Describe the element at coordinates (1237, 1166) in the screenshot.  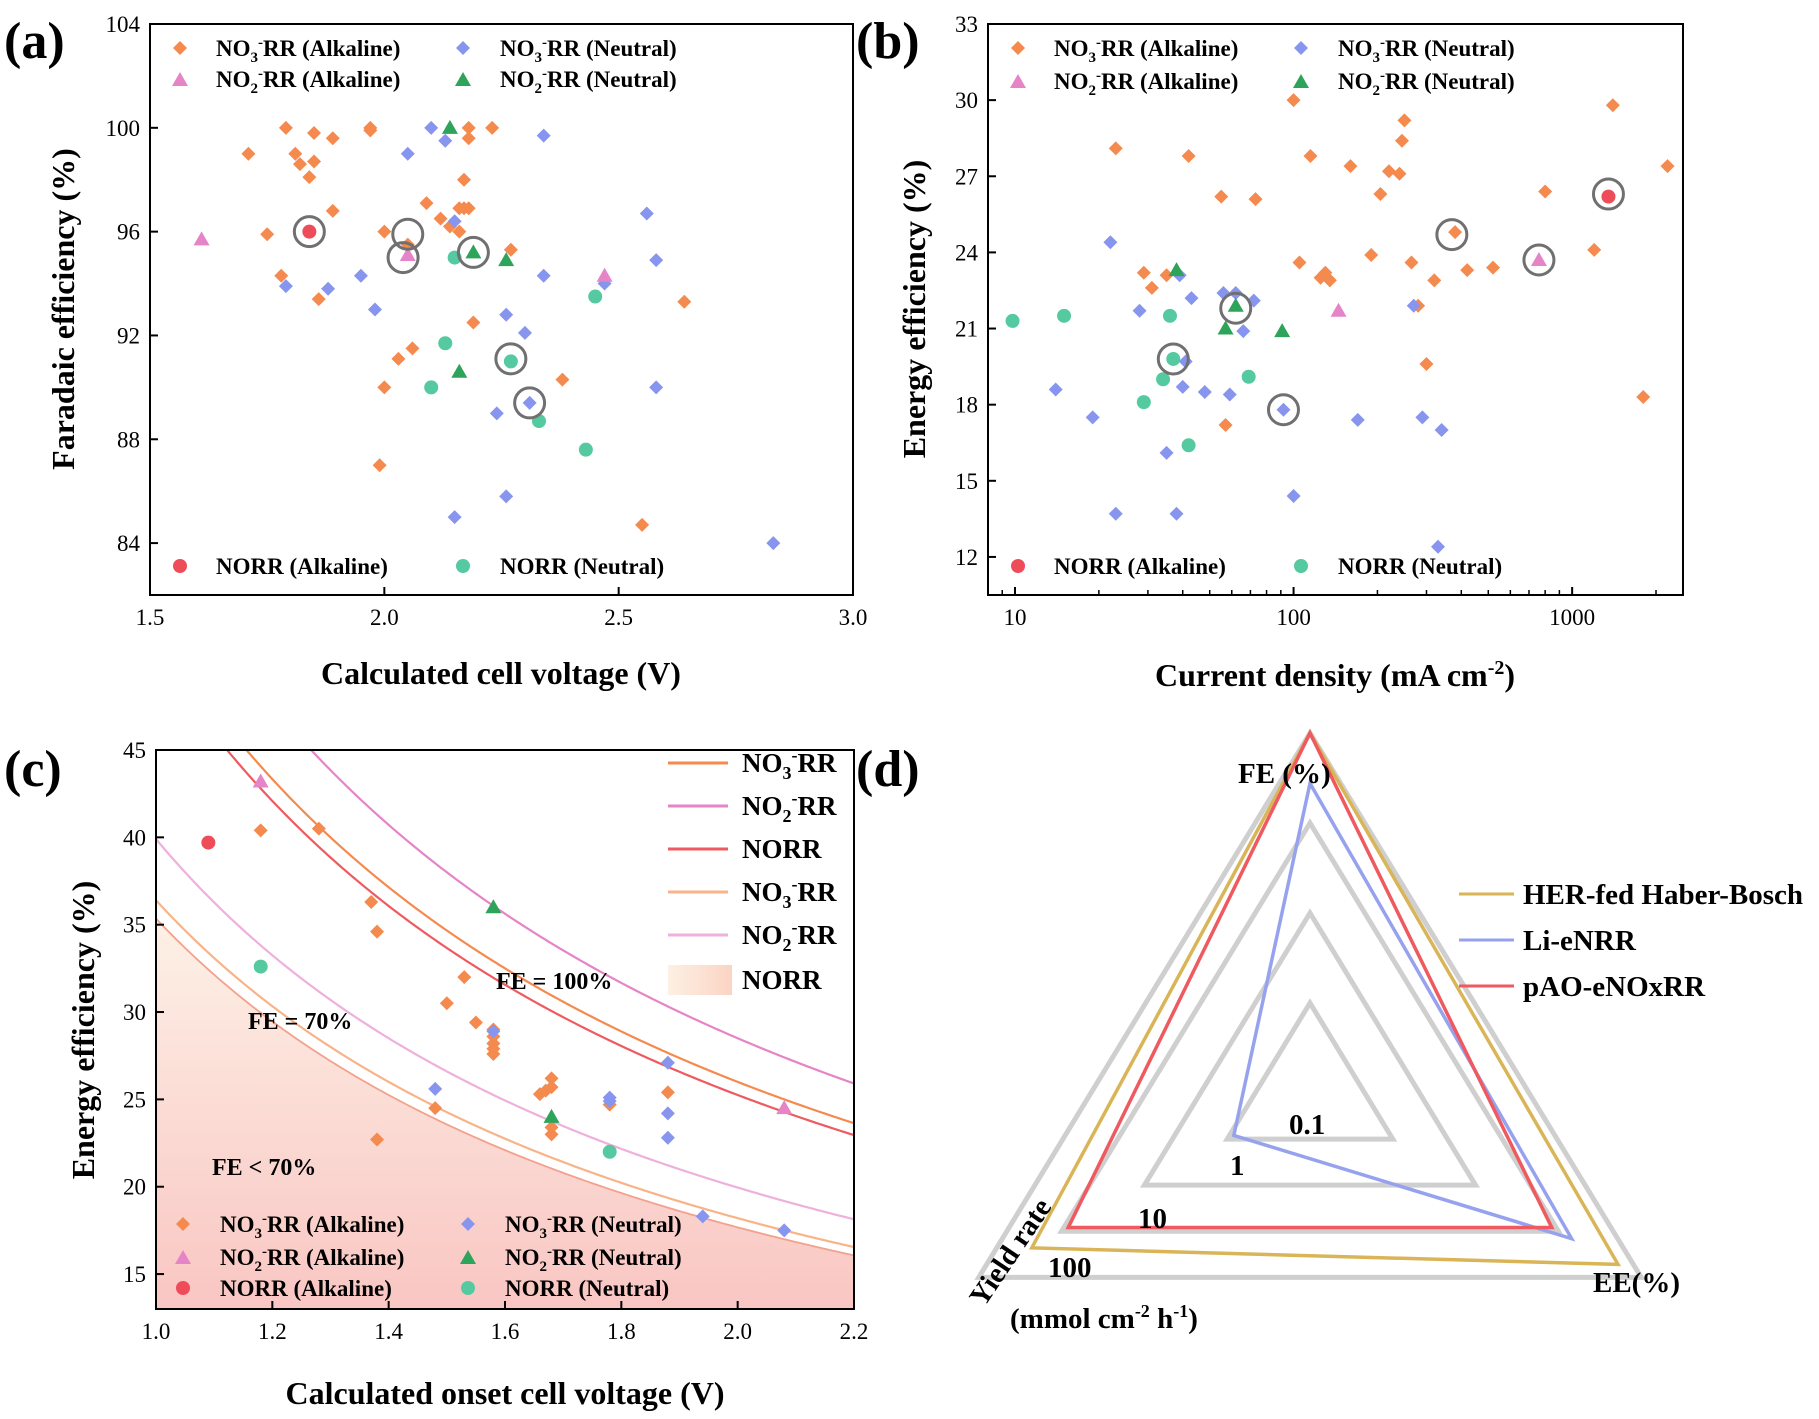
I see `radar-level-1: 1` at that location.